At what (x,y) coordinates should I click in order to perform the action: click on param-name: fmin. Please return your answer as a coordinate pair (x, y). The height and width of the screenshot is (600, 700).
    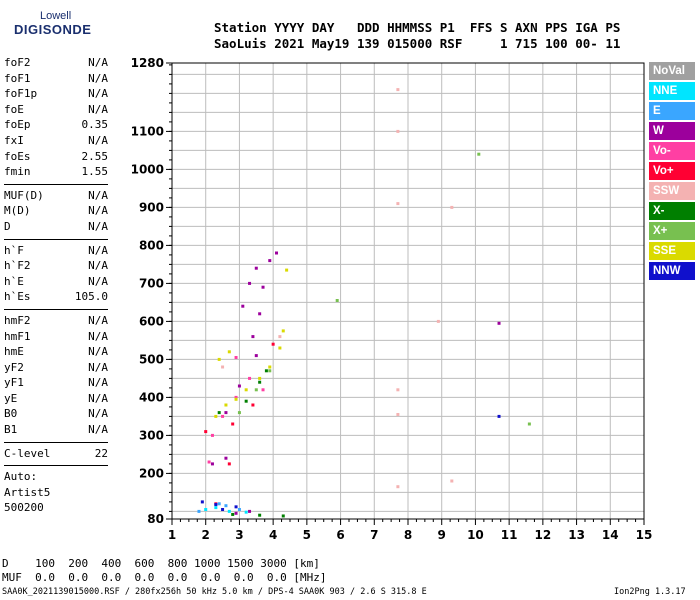
    Looking at the image, I should click on (17, 172).